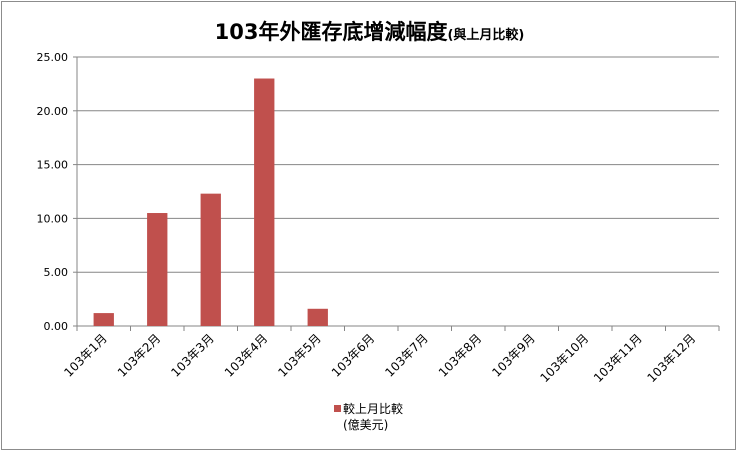 The image size is (739, 453). What do you see at coordinates (85, 355) in the screenshot?
I see `x-tick-label: 103年1月` at bounding box center [85, 355].